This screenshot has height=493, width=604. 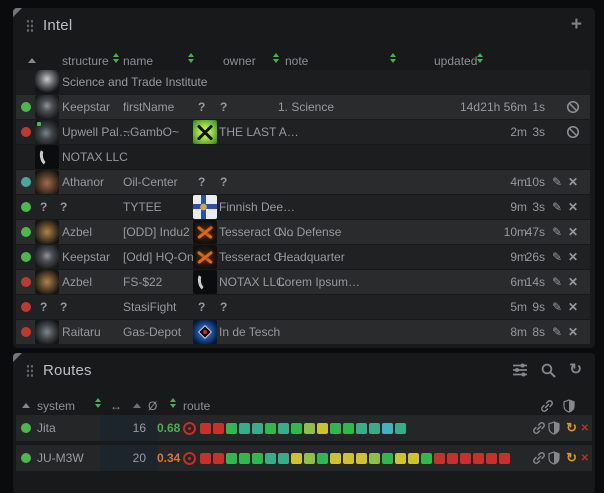 I want to click on panel-title: Intel, so click(x=58, y=25).